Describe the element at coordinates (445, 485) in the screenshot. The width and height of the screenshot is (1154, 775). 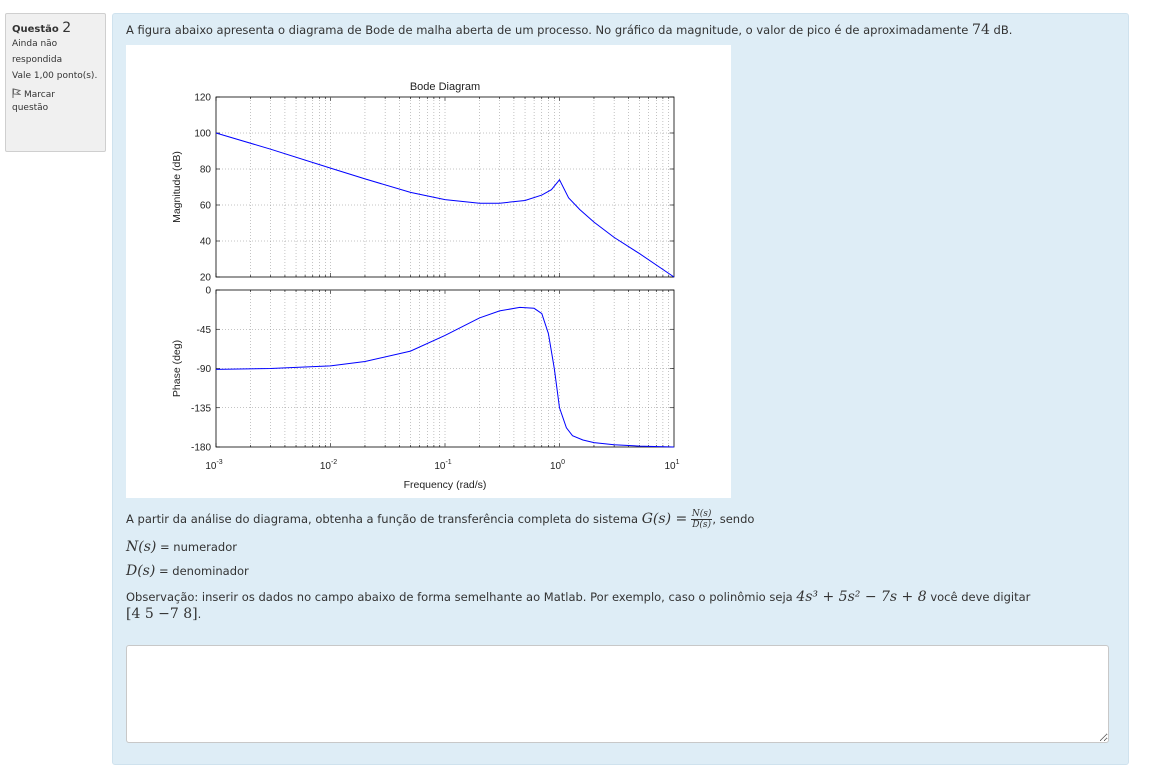
I see `x-axis-label: Frequency (rad/s)` at that location.